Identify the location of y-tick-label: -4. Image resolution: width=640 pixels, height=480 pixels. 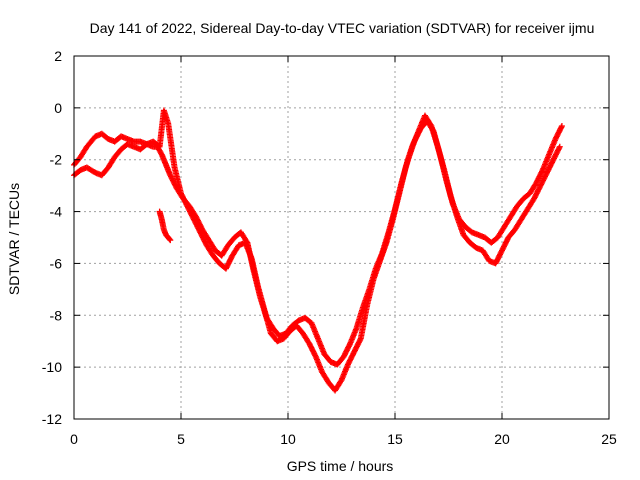
(56, 212).